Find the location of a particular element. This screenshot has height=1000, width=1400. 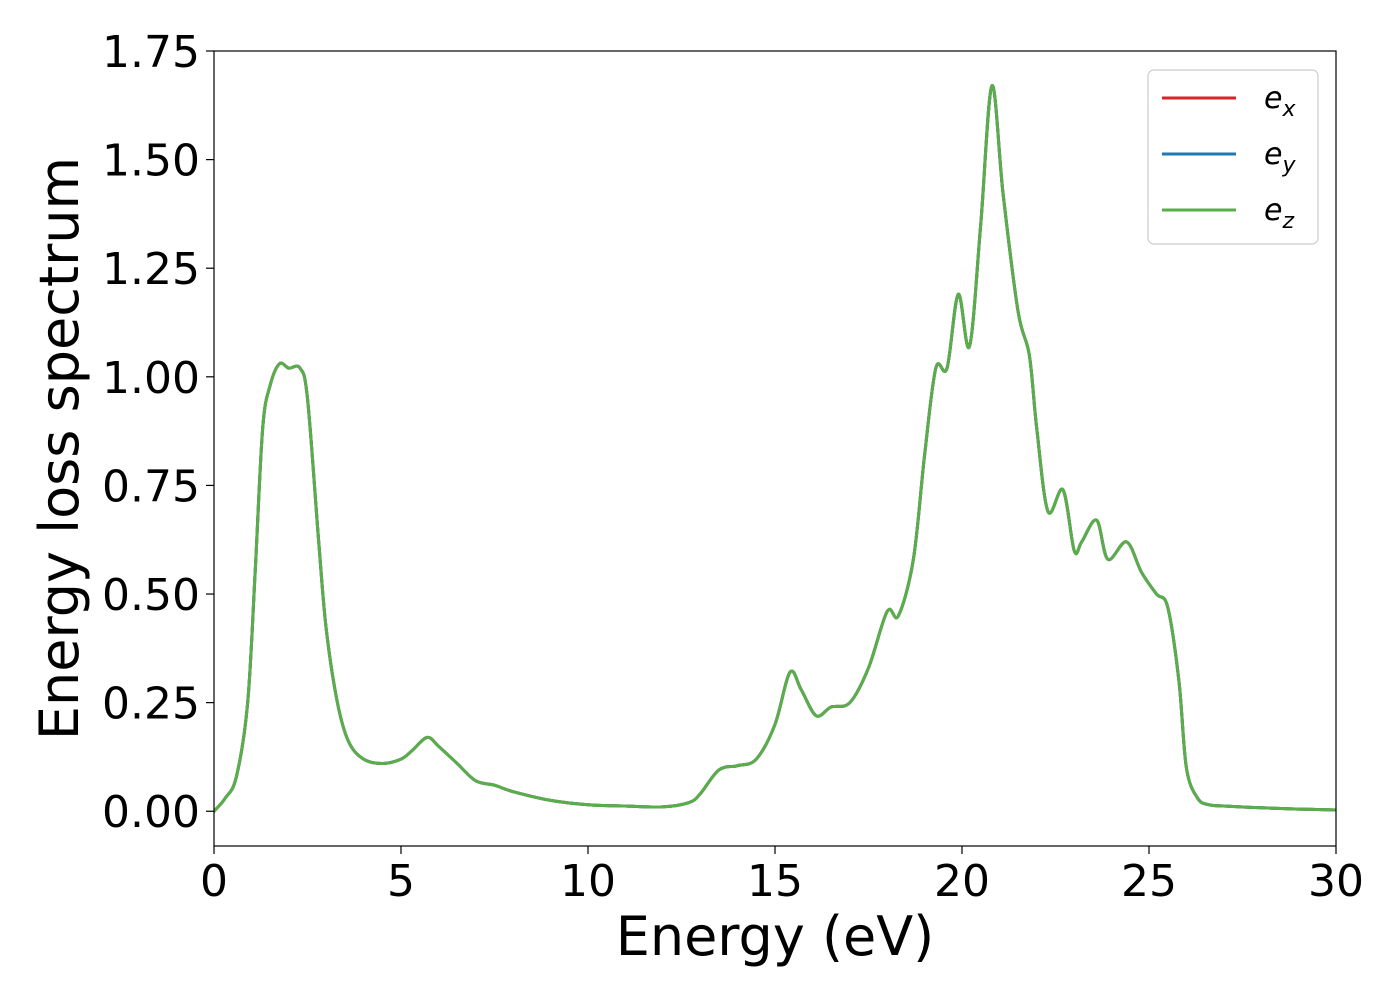

y-axis-title: Energy loss spectrum is located at coordinates (59, 448).